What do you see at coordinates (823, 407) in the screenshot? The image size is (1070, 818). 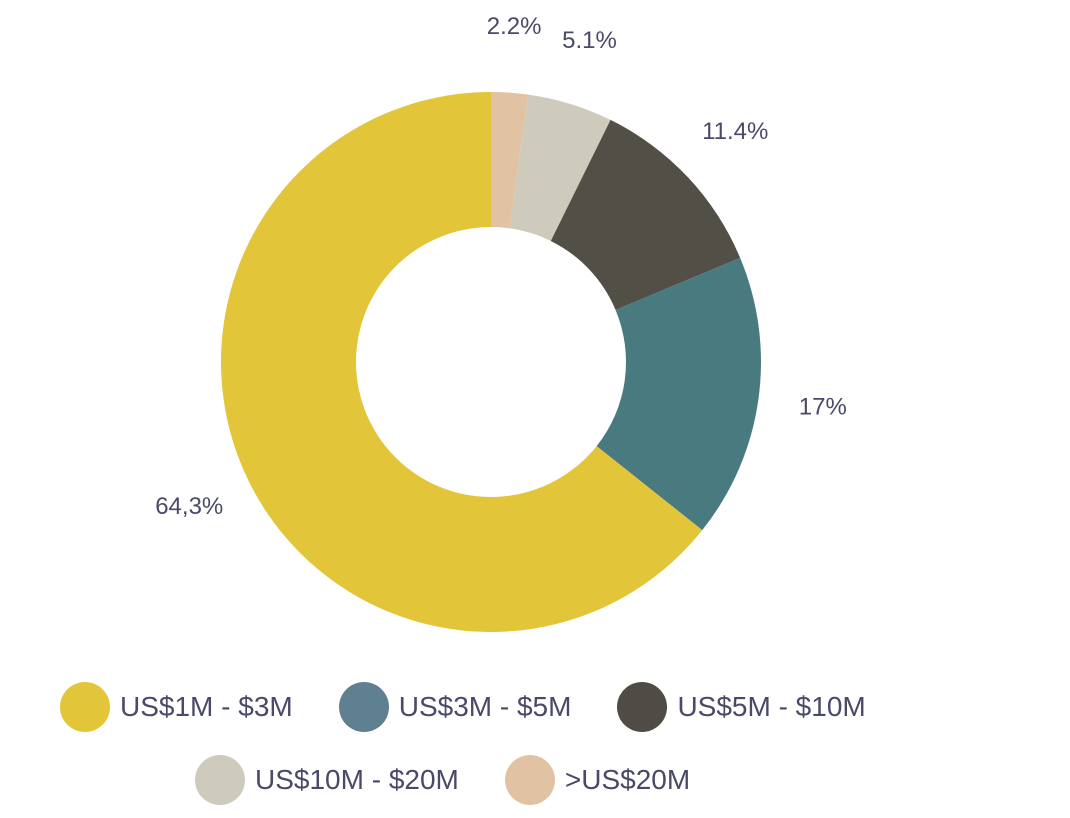 I see `slice-label: 17%` at bounding box center [823, 407].